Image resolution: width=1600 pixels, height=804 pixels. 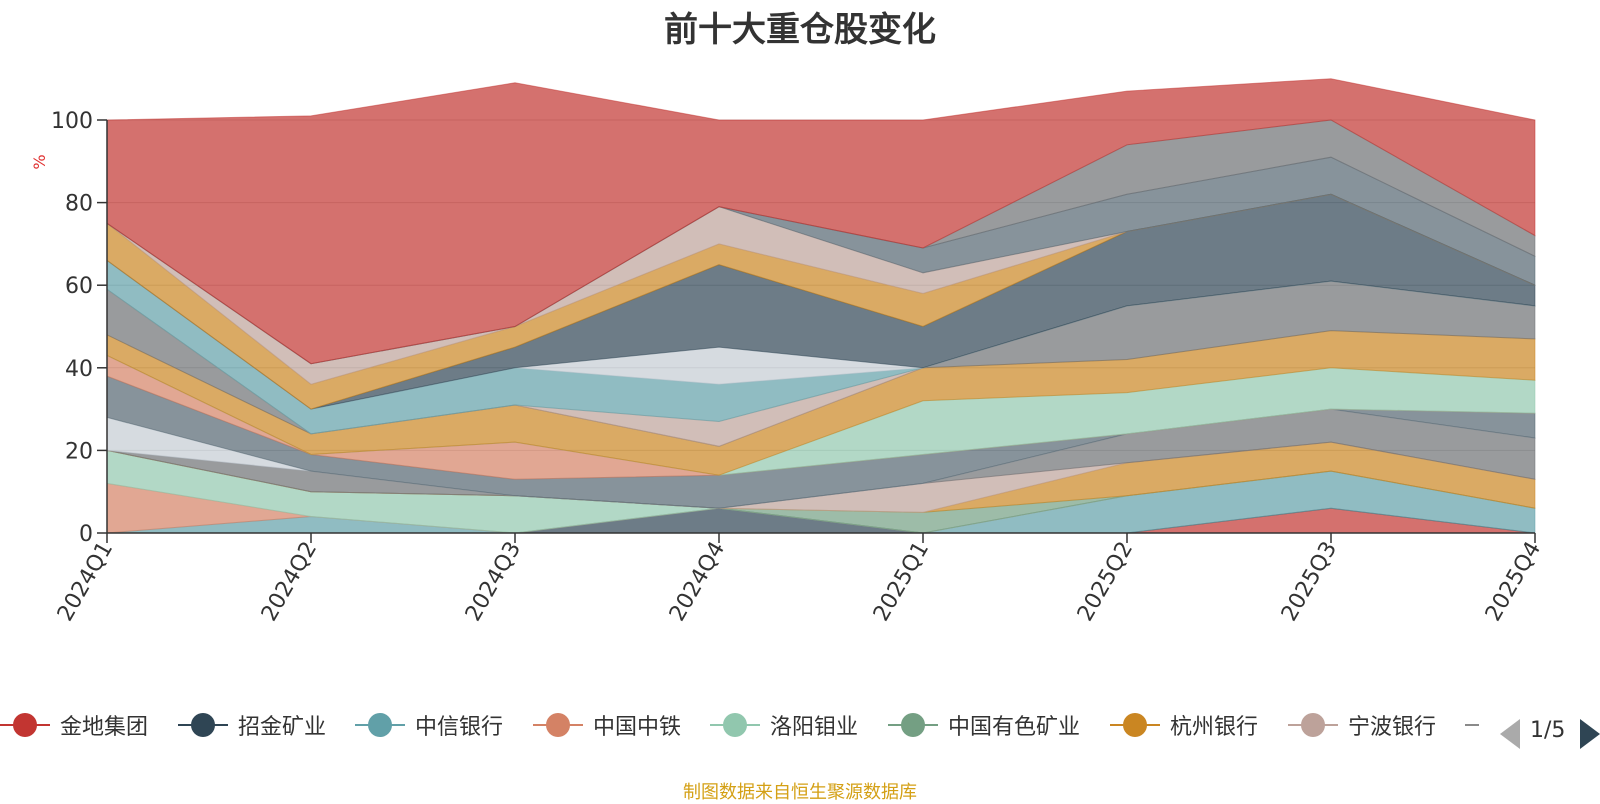 What do you see at coordinates (85, 582) in the screenshot?
I see `x-tick-label: 2024Q1` at bounding box center [85, 582].